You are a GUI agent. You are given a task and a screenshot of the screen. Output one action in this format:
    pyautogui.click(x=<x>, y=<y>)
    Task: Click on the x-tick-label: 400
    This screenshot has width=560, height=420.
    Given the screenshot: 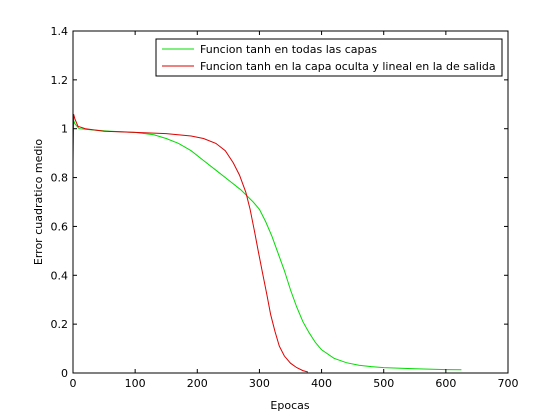 What is the action you would take?
    pyautogui.click(x=321, y=383)
    